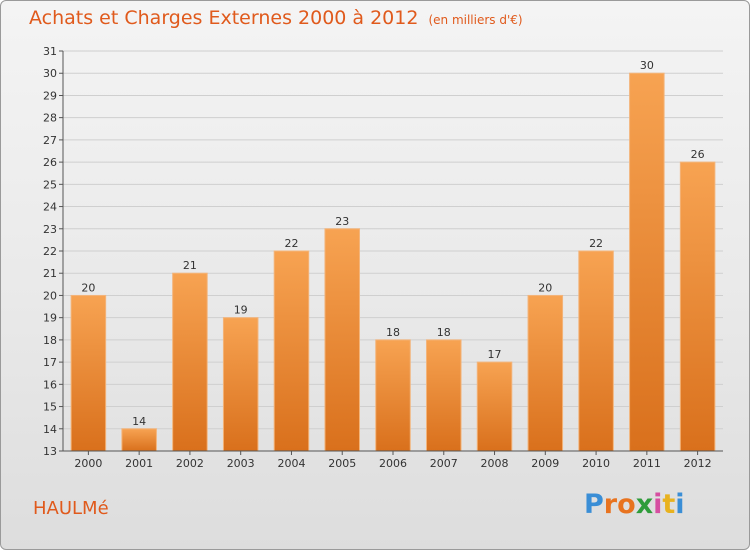 The width and height of the screenshot is (750, 550). I want to click on x-tick-label: 2006, so click(393, 463).